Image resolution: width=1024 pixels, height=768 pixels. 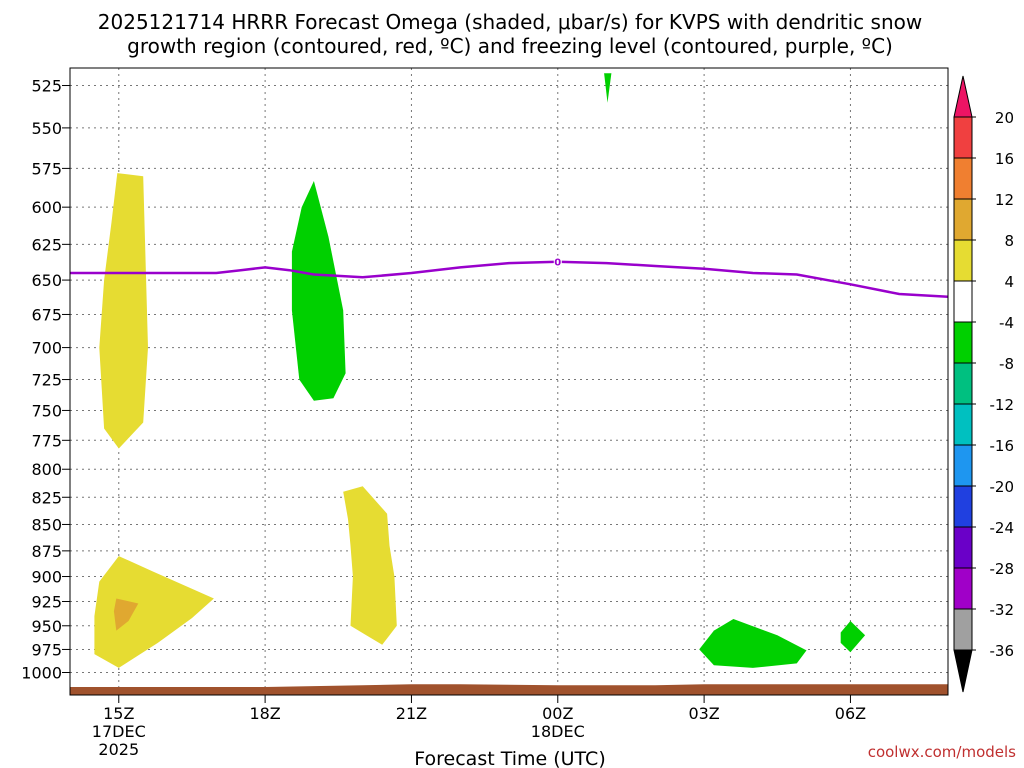 What do you see at coordinates (46, 314) in the screenshot?
I see `y-tick-label: 675` at bounding box center [46, 314].